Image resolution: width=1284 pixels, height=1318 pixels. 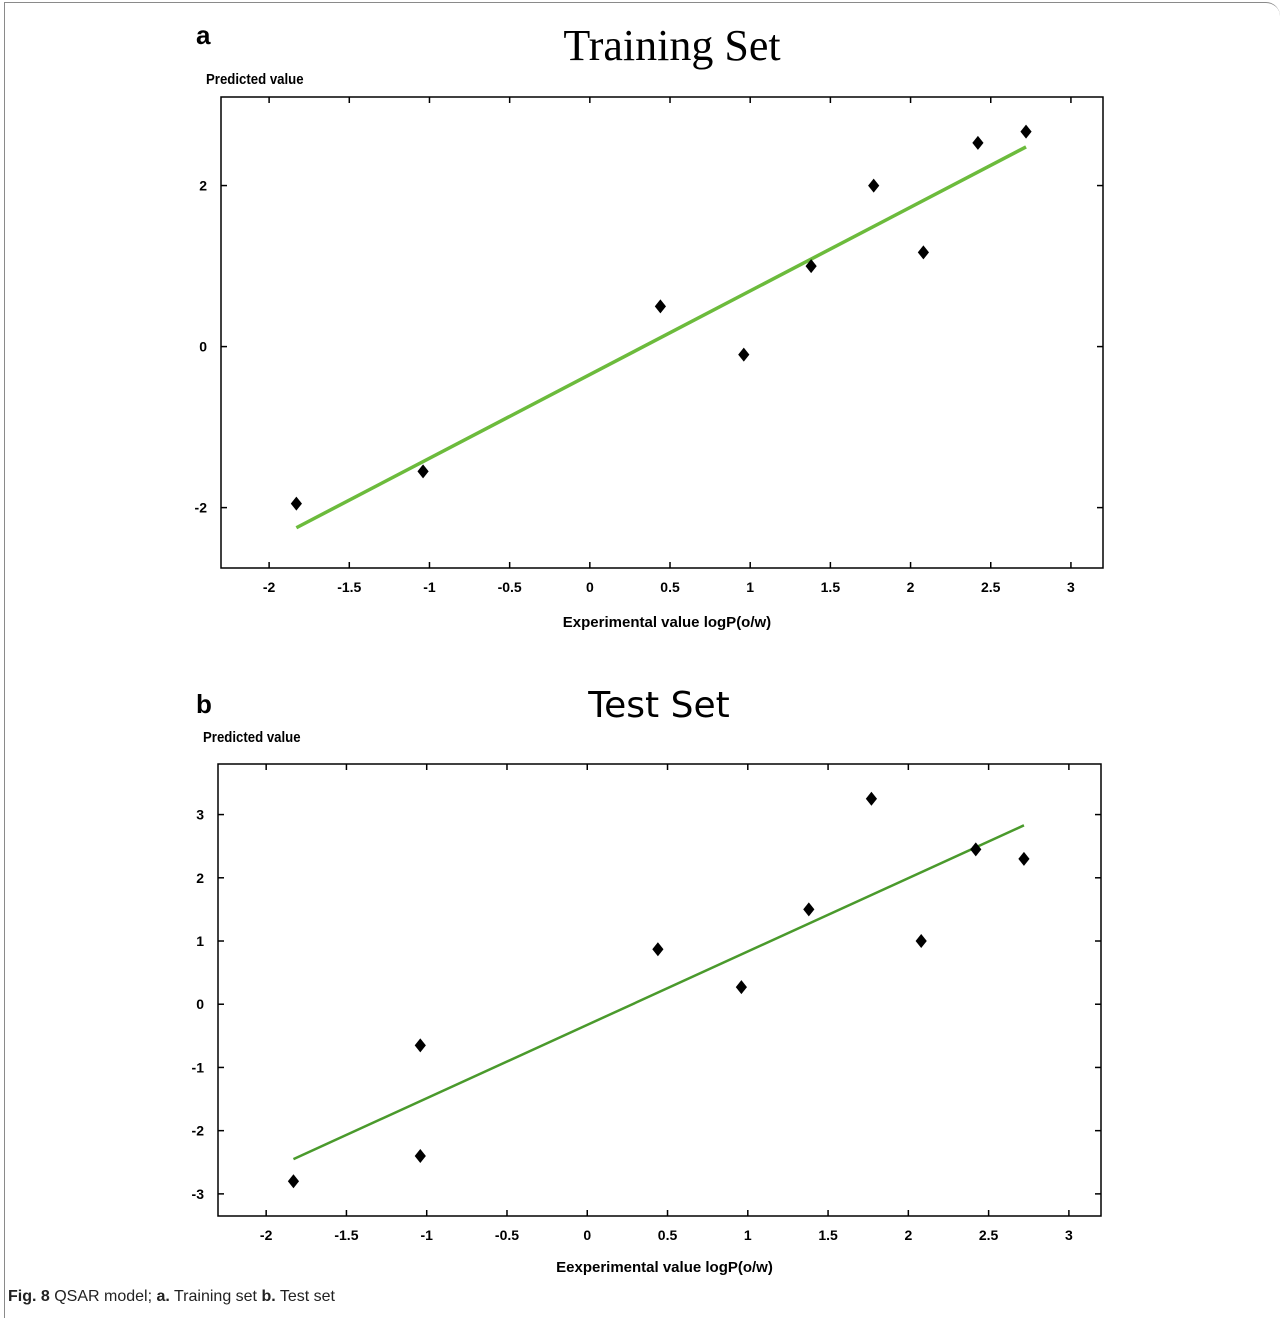 I want to click on chart-a-ytick-label: -2, so click(x=201, y=508).